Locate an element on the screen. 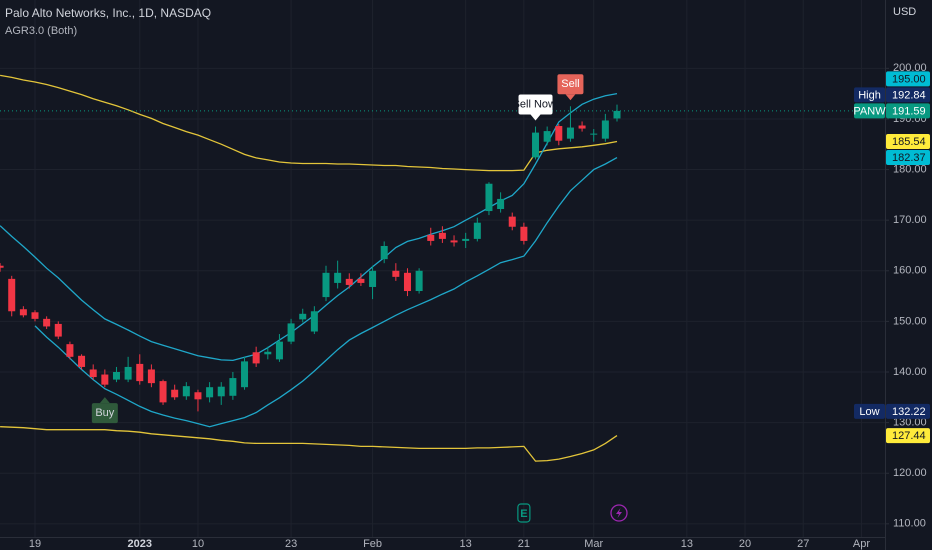 This screenshot has height=550, width=932. x-tick-label: 19 is located at coordinates (35, 544).